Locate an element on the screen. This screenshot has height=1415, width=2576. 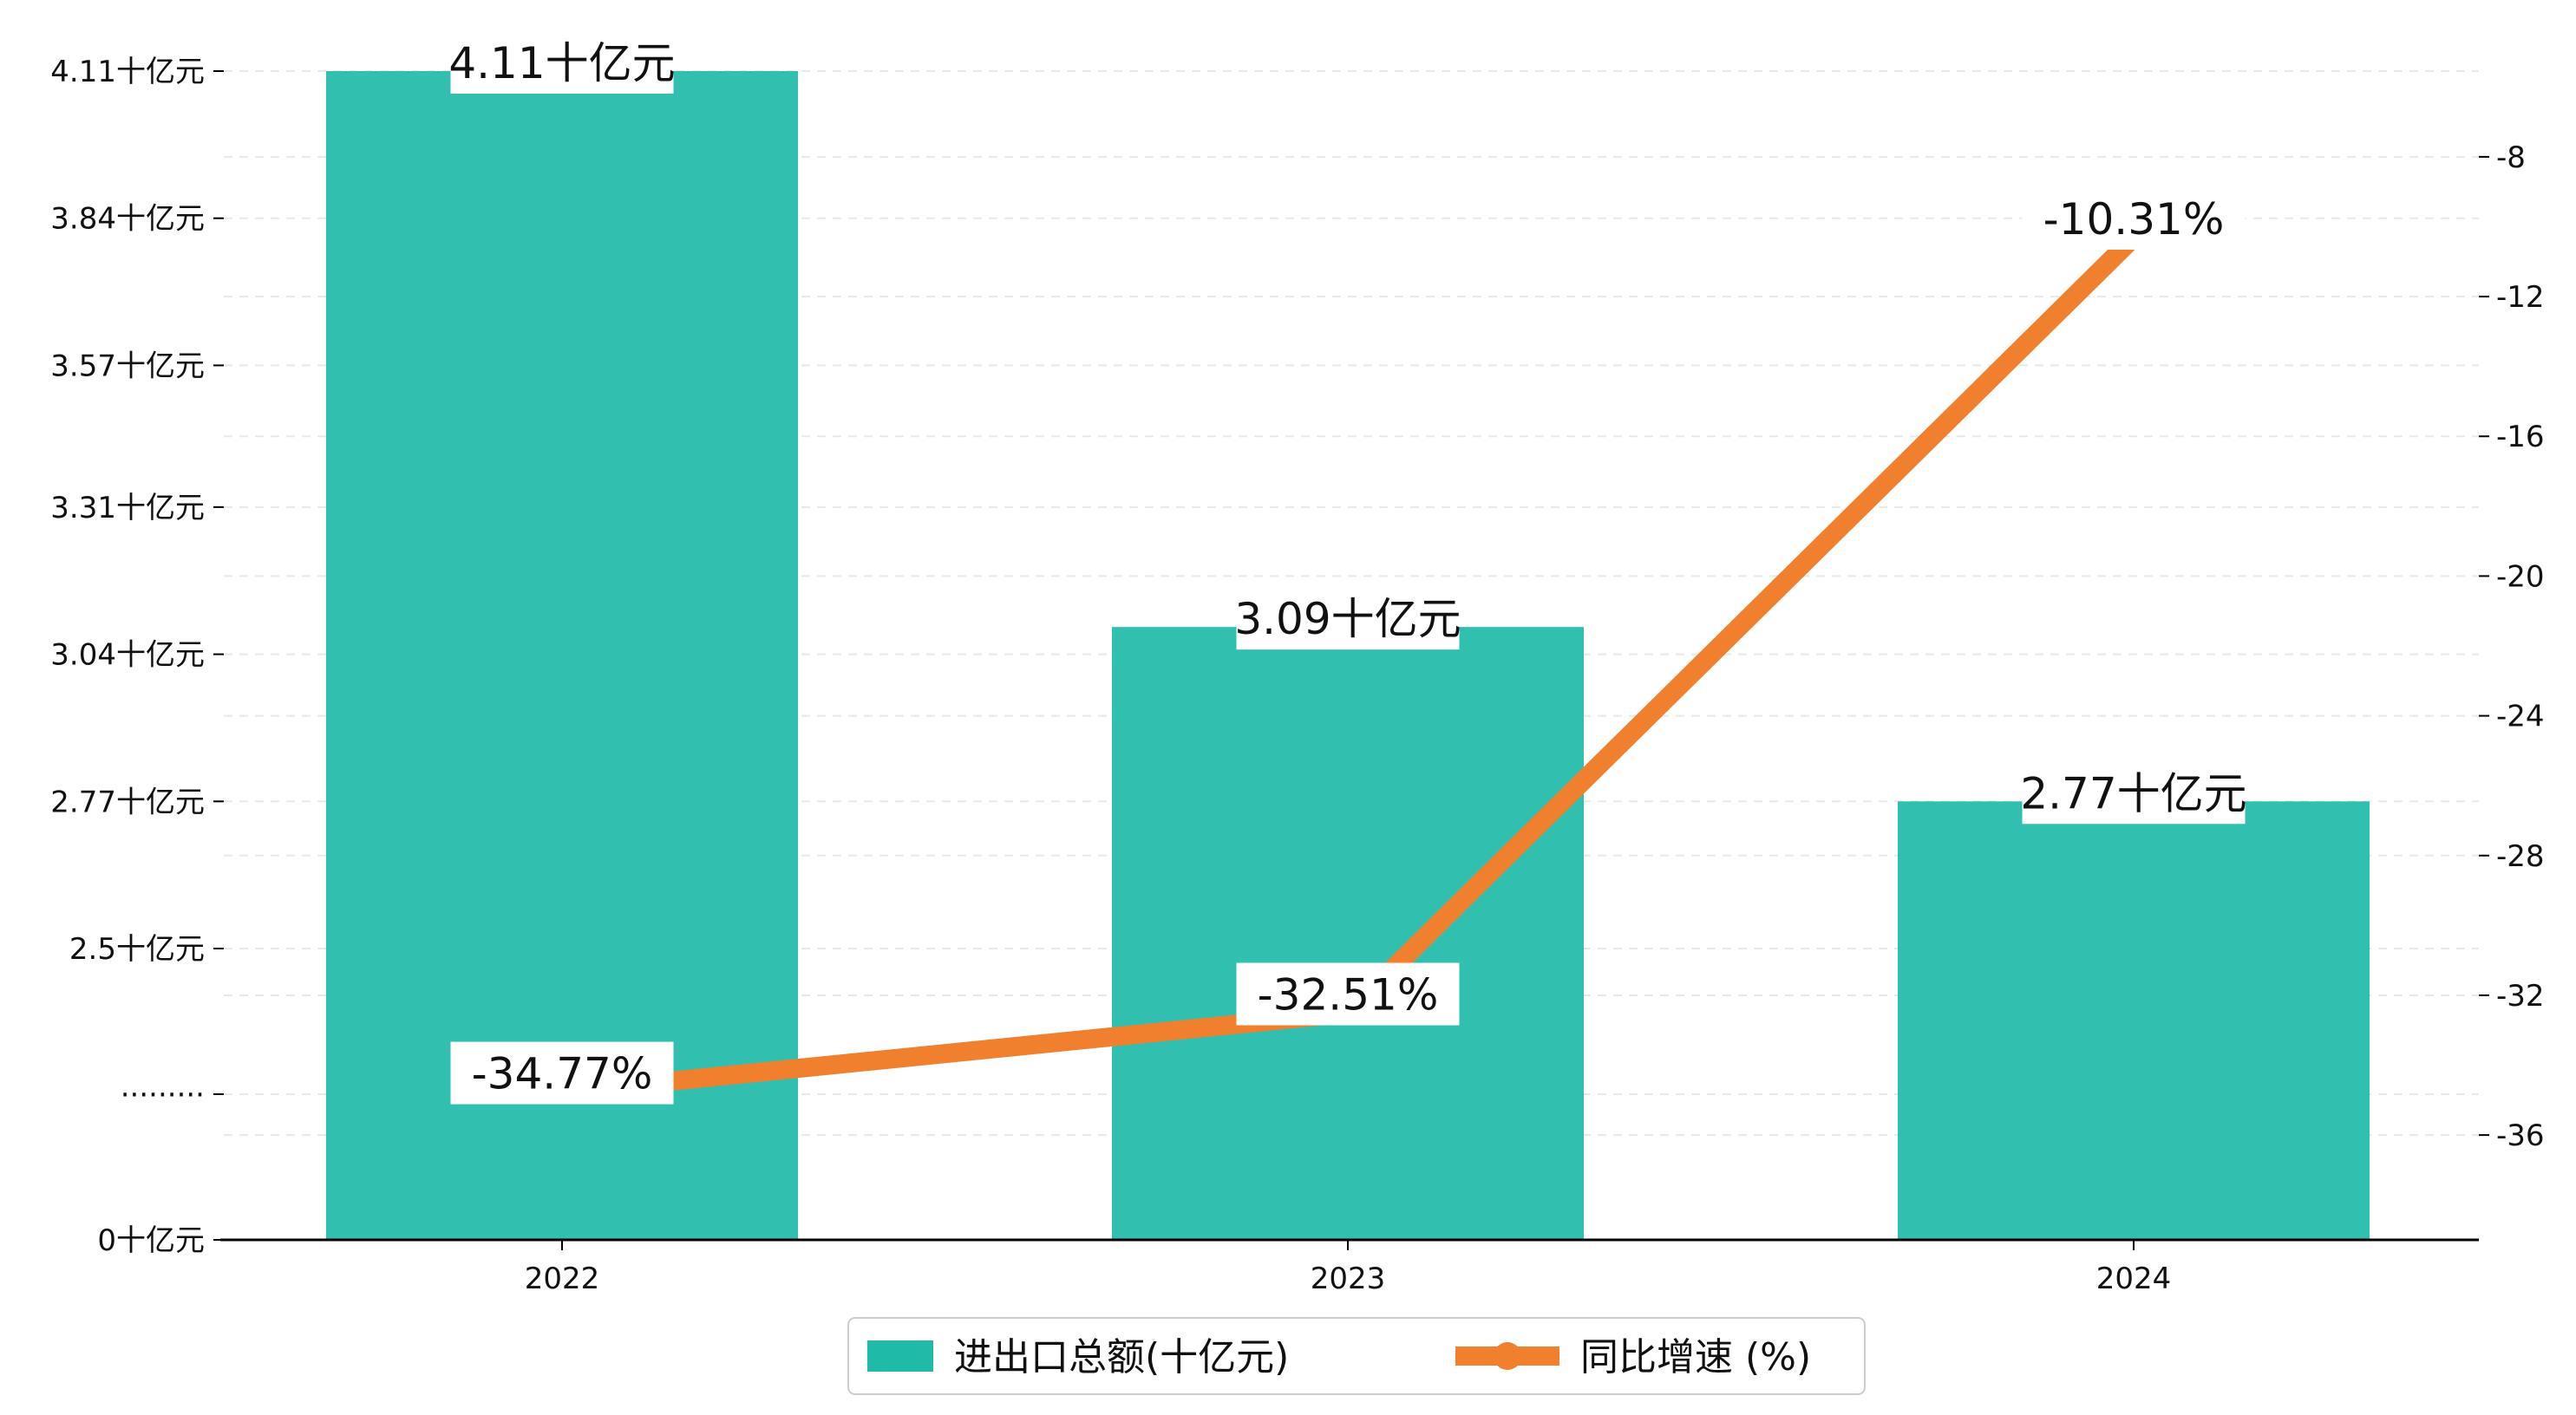
y-left-tick-label: ········· is located at coordinates (163, 1095).